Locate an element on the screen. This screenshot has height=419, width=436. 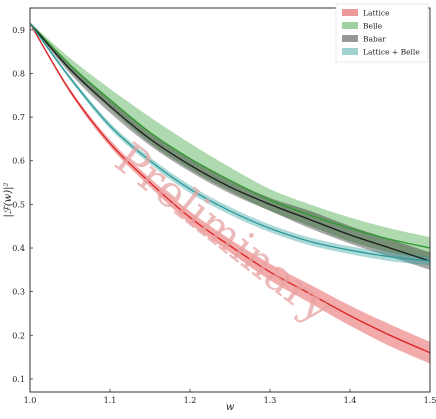
x-tick-label: 1.3 is located at coordinates (270, 400).